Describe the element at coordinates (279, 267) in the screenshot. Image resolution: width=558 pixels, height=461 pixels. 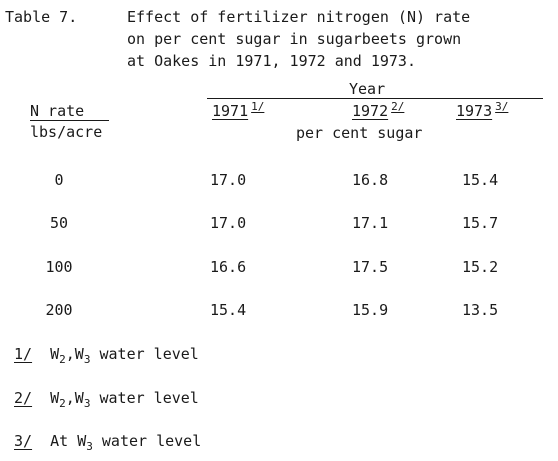
I see `table-row: 100 16.6 17.5 15.2` at that location.